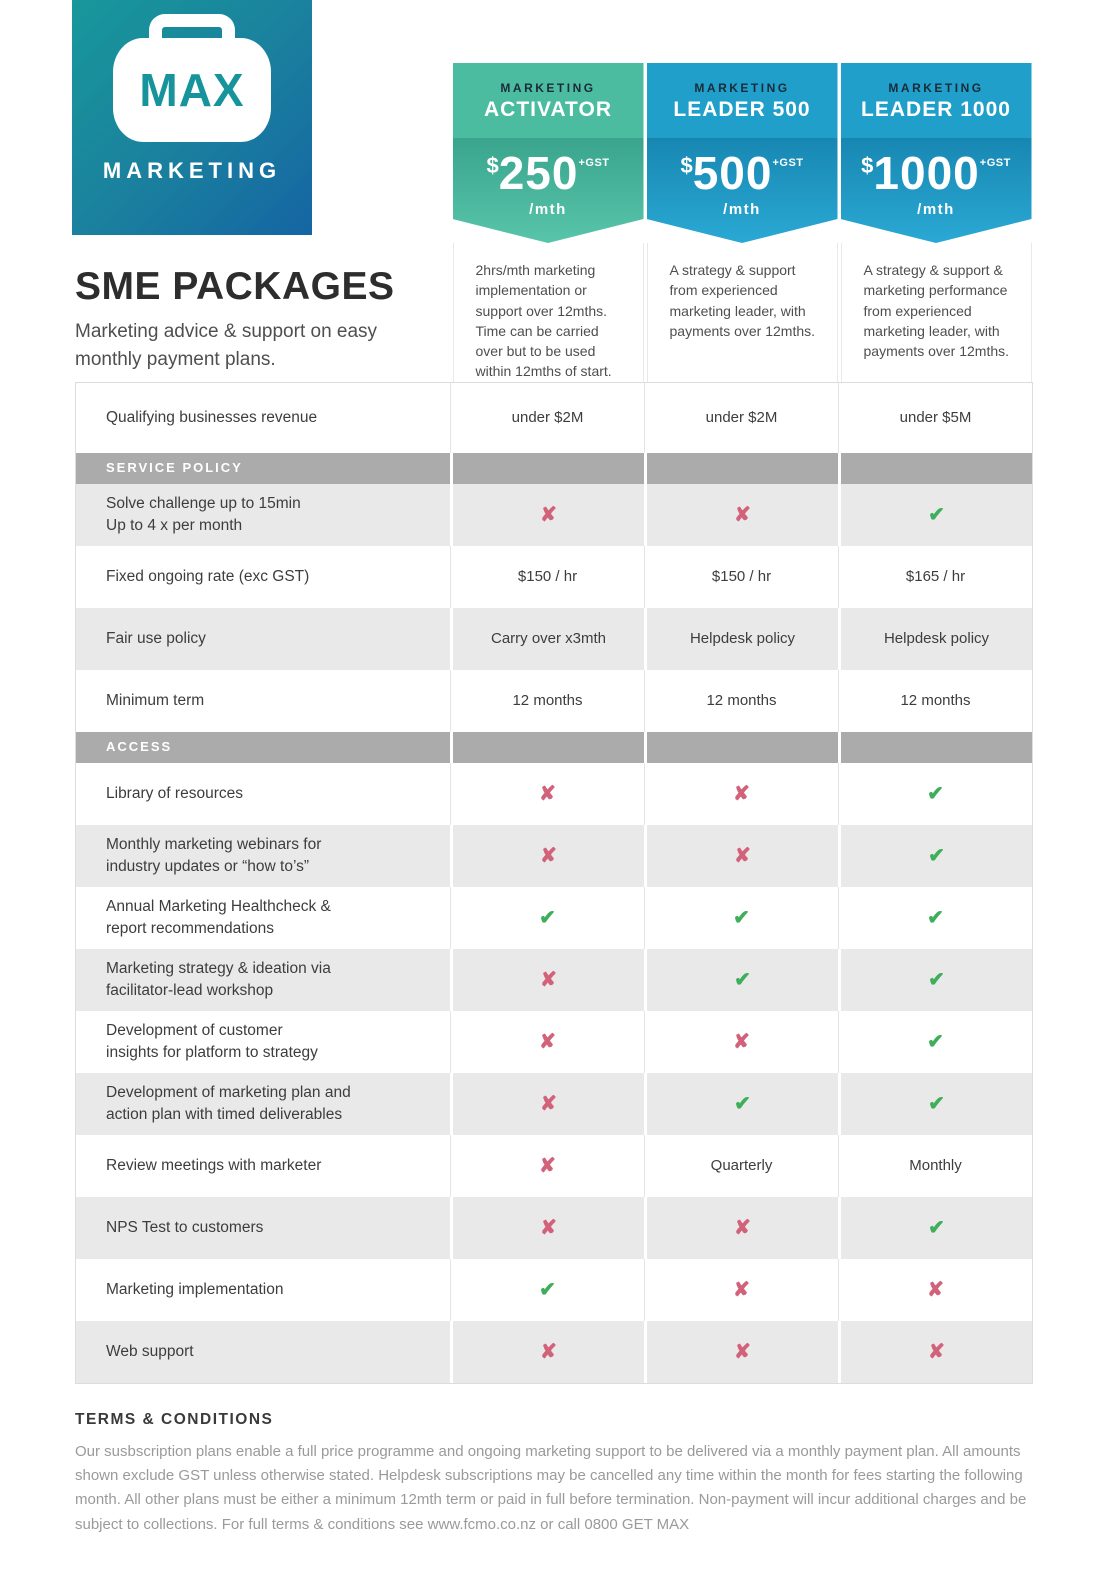 Image resolution: width=1110 pixels, height=1569 pixels. What do you see at coordinates (936, 190) in the screenshot?
I see `plan-price-band: $ 1000 +GST /mth` at bounding box center [936, 190].